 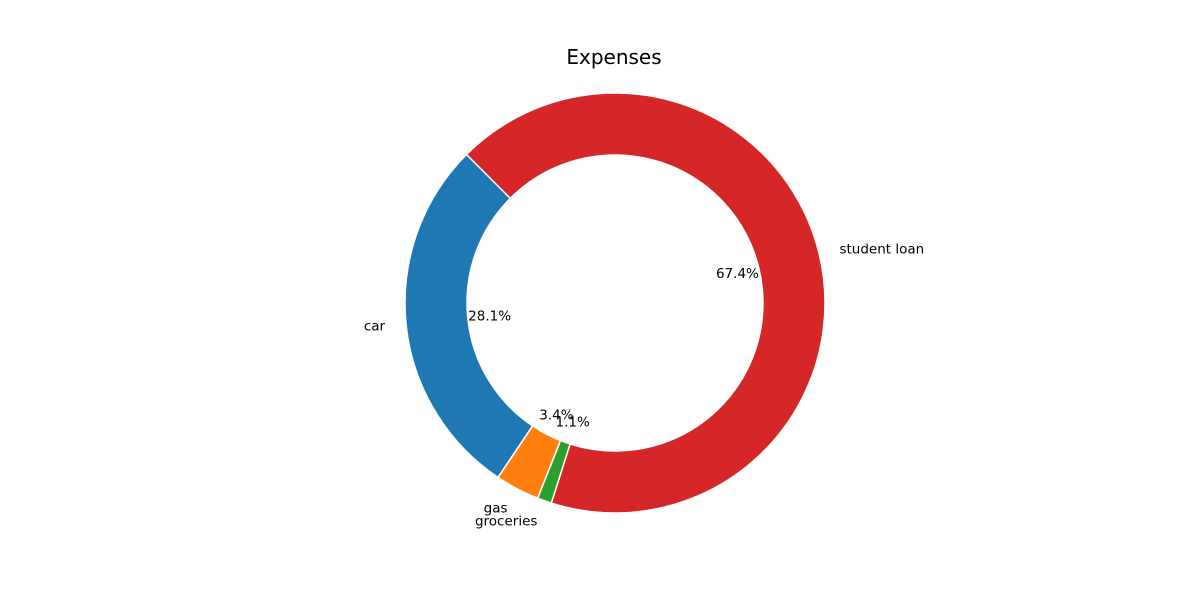 What do you see at coordinates (881, 249) in the screenshot?
I see `slice-label-student-loan: student loan` at bounding box center [881, 249].